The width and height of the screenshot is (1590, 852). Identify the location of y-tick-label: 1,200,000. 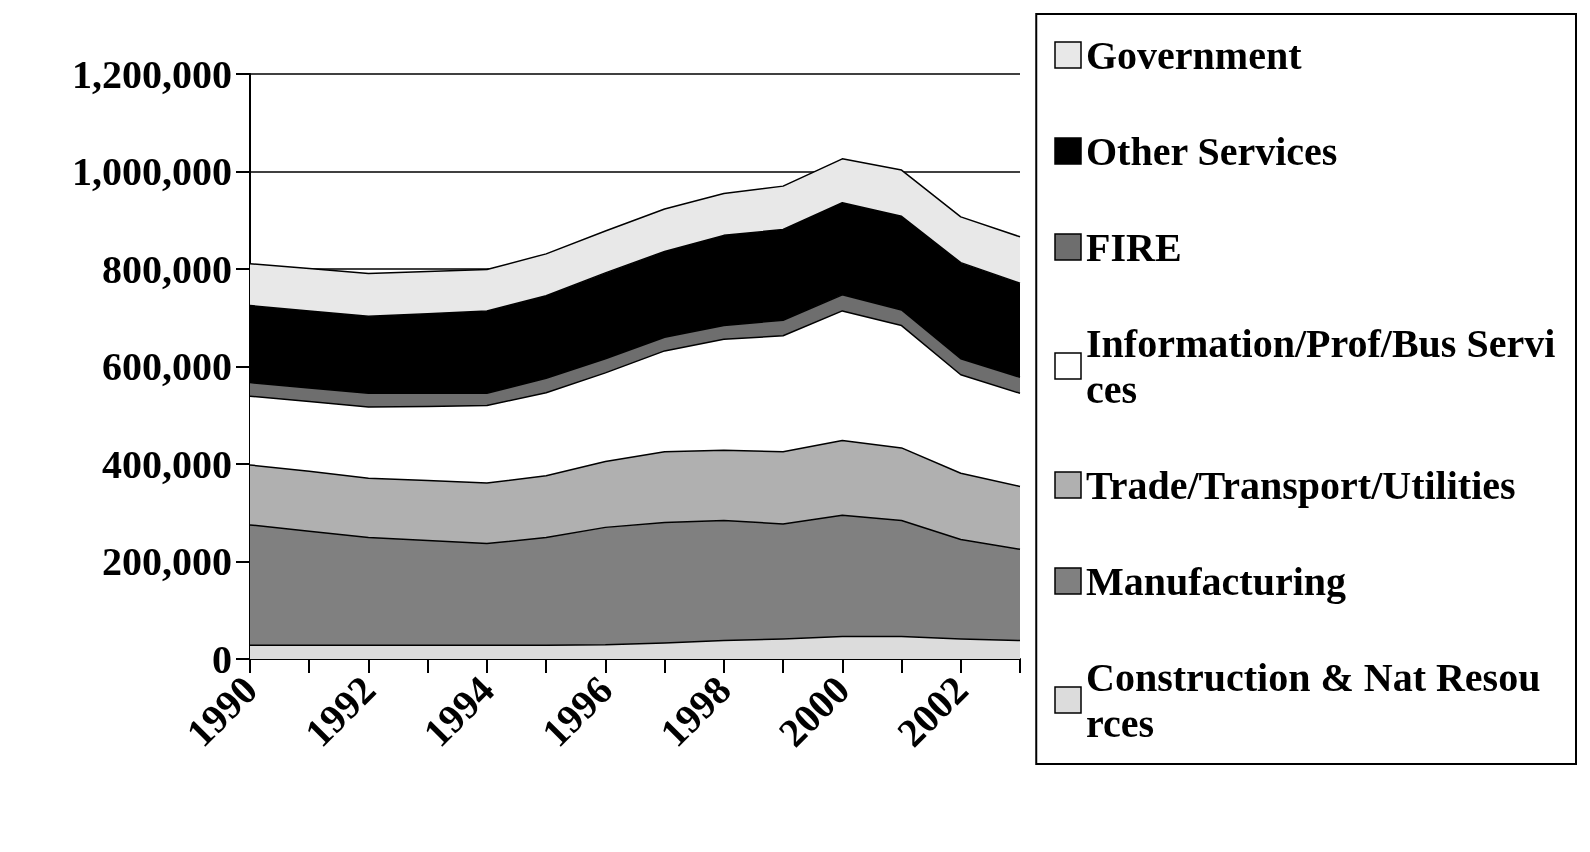
(152, 74).